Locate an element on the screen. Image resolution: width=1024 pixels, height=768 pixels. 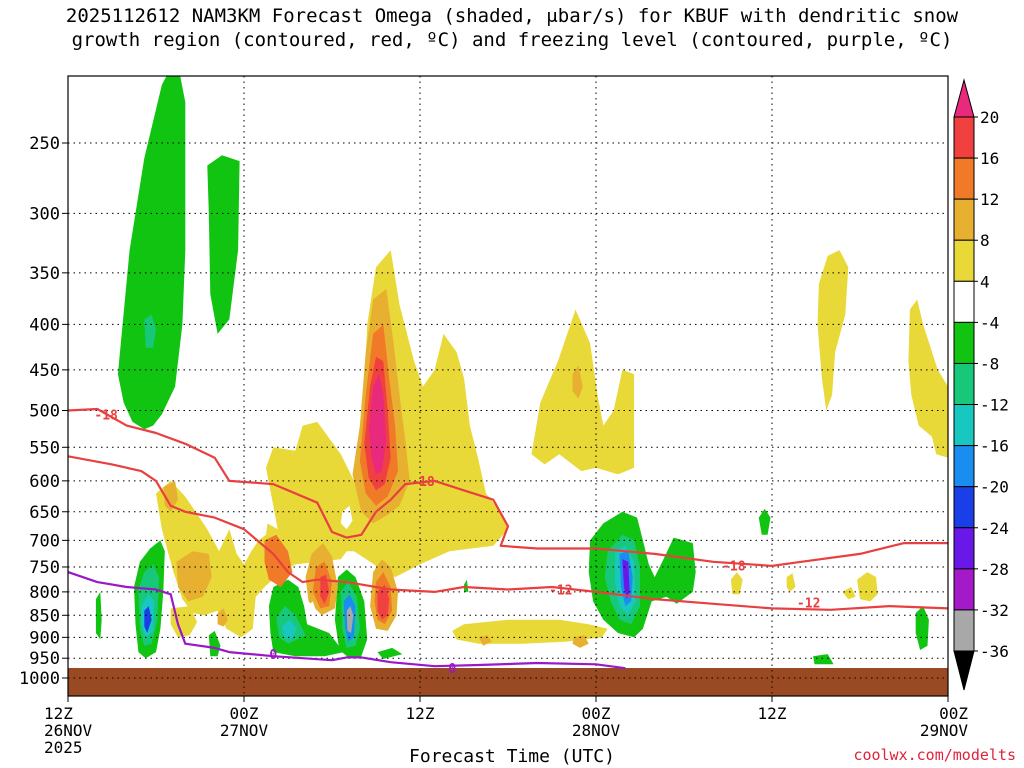
x-tick-label-60-1: 29NOV is located at coordinates (944, 730).